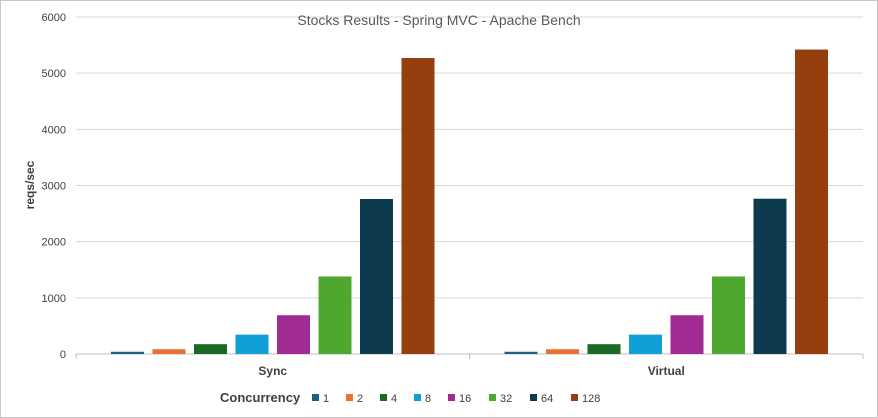  I want to click on legend-entry: 128, so click(591, 399).